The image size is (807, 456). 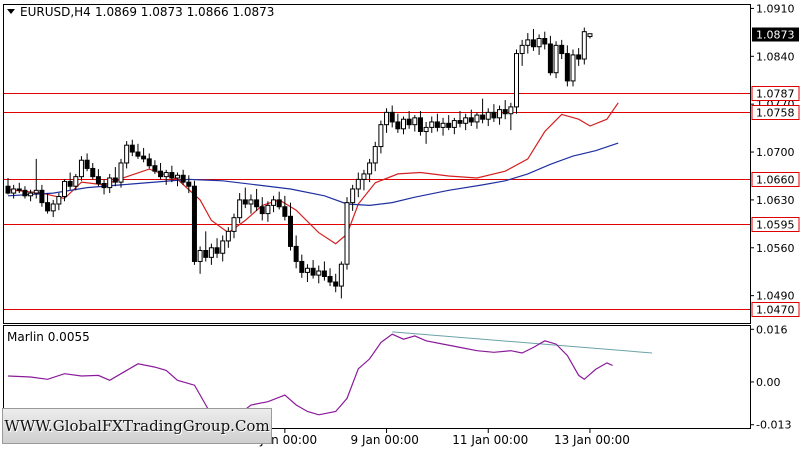 I want to click on price-tick-label: 1.0700, so click(x=775, y=152).